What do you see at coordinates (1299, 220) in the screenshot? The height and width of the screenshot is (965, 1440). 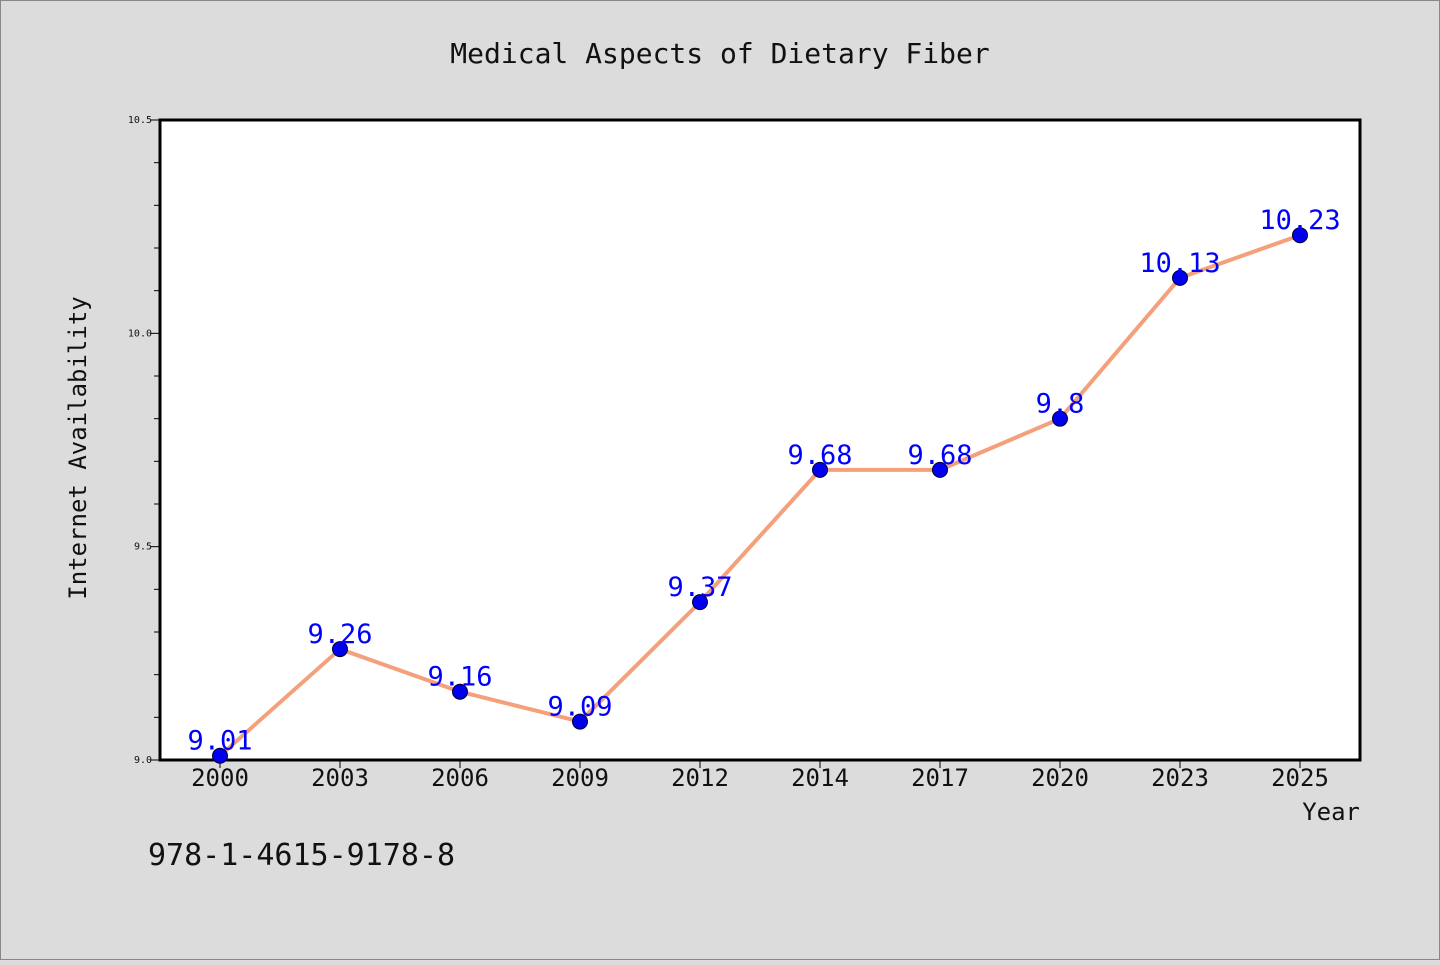 I see `data-label: 10.23` at bounding box center [1299, 220].